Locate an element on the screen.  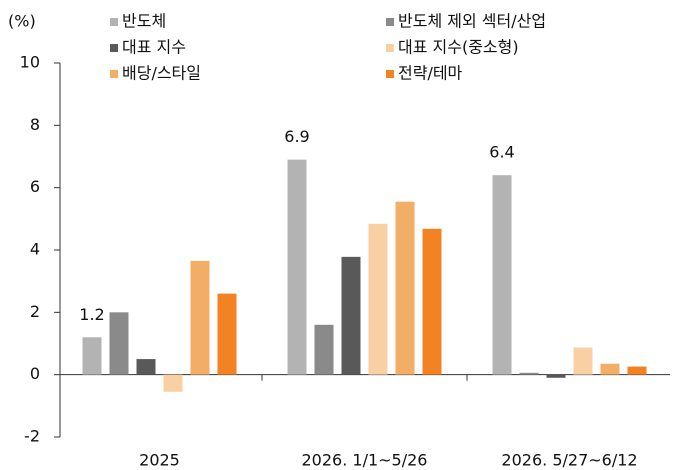
y-tick-label: 6 is located at coordinates (35, 186).